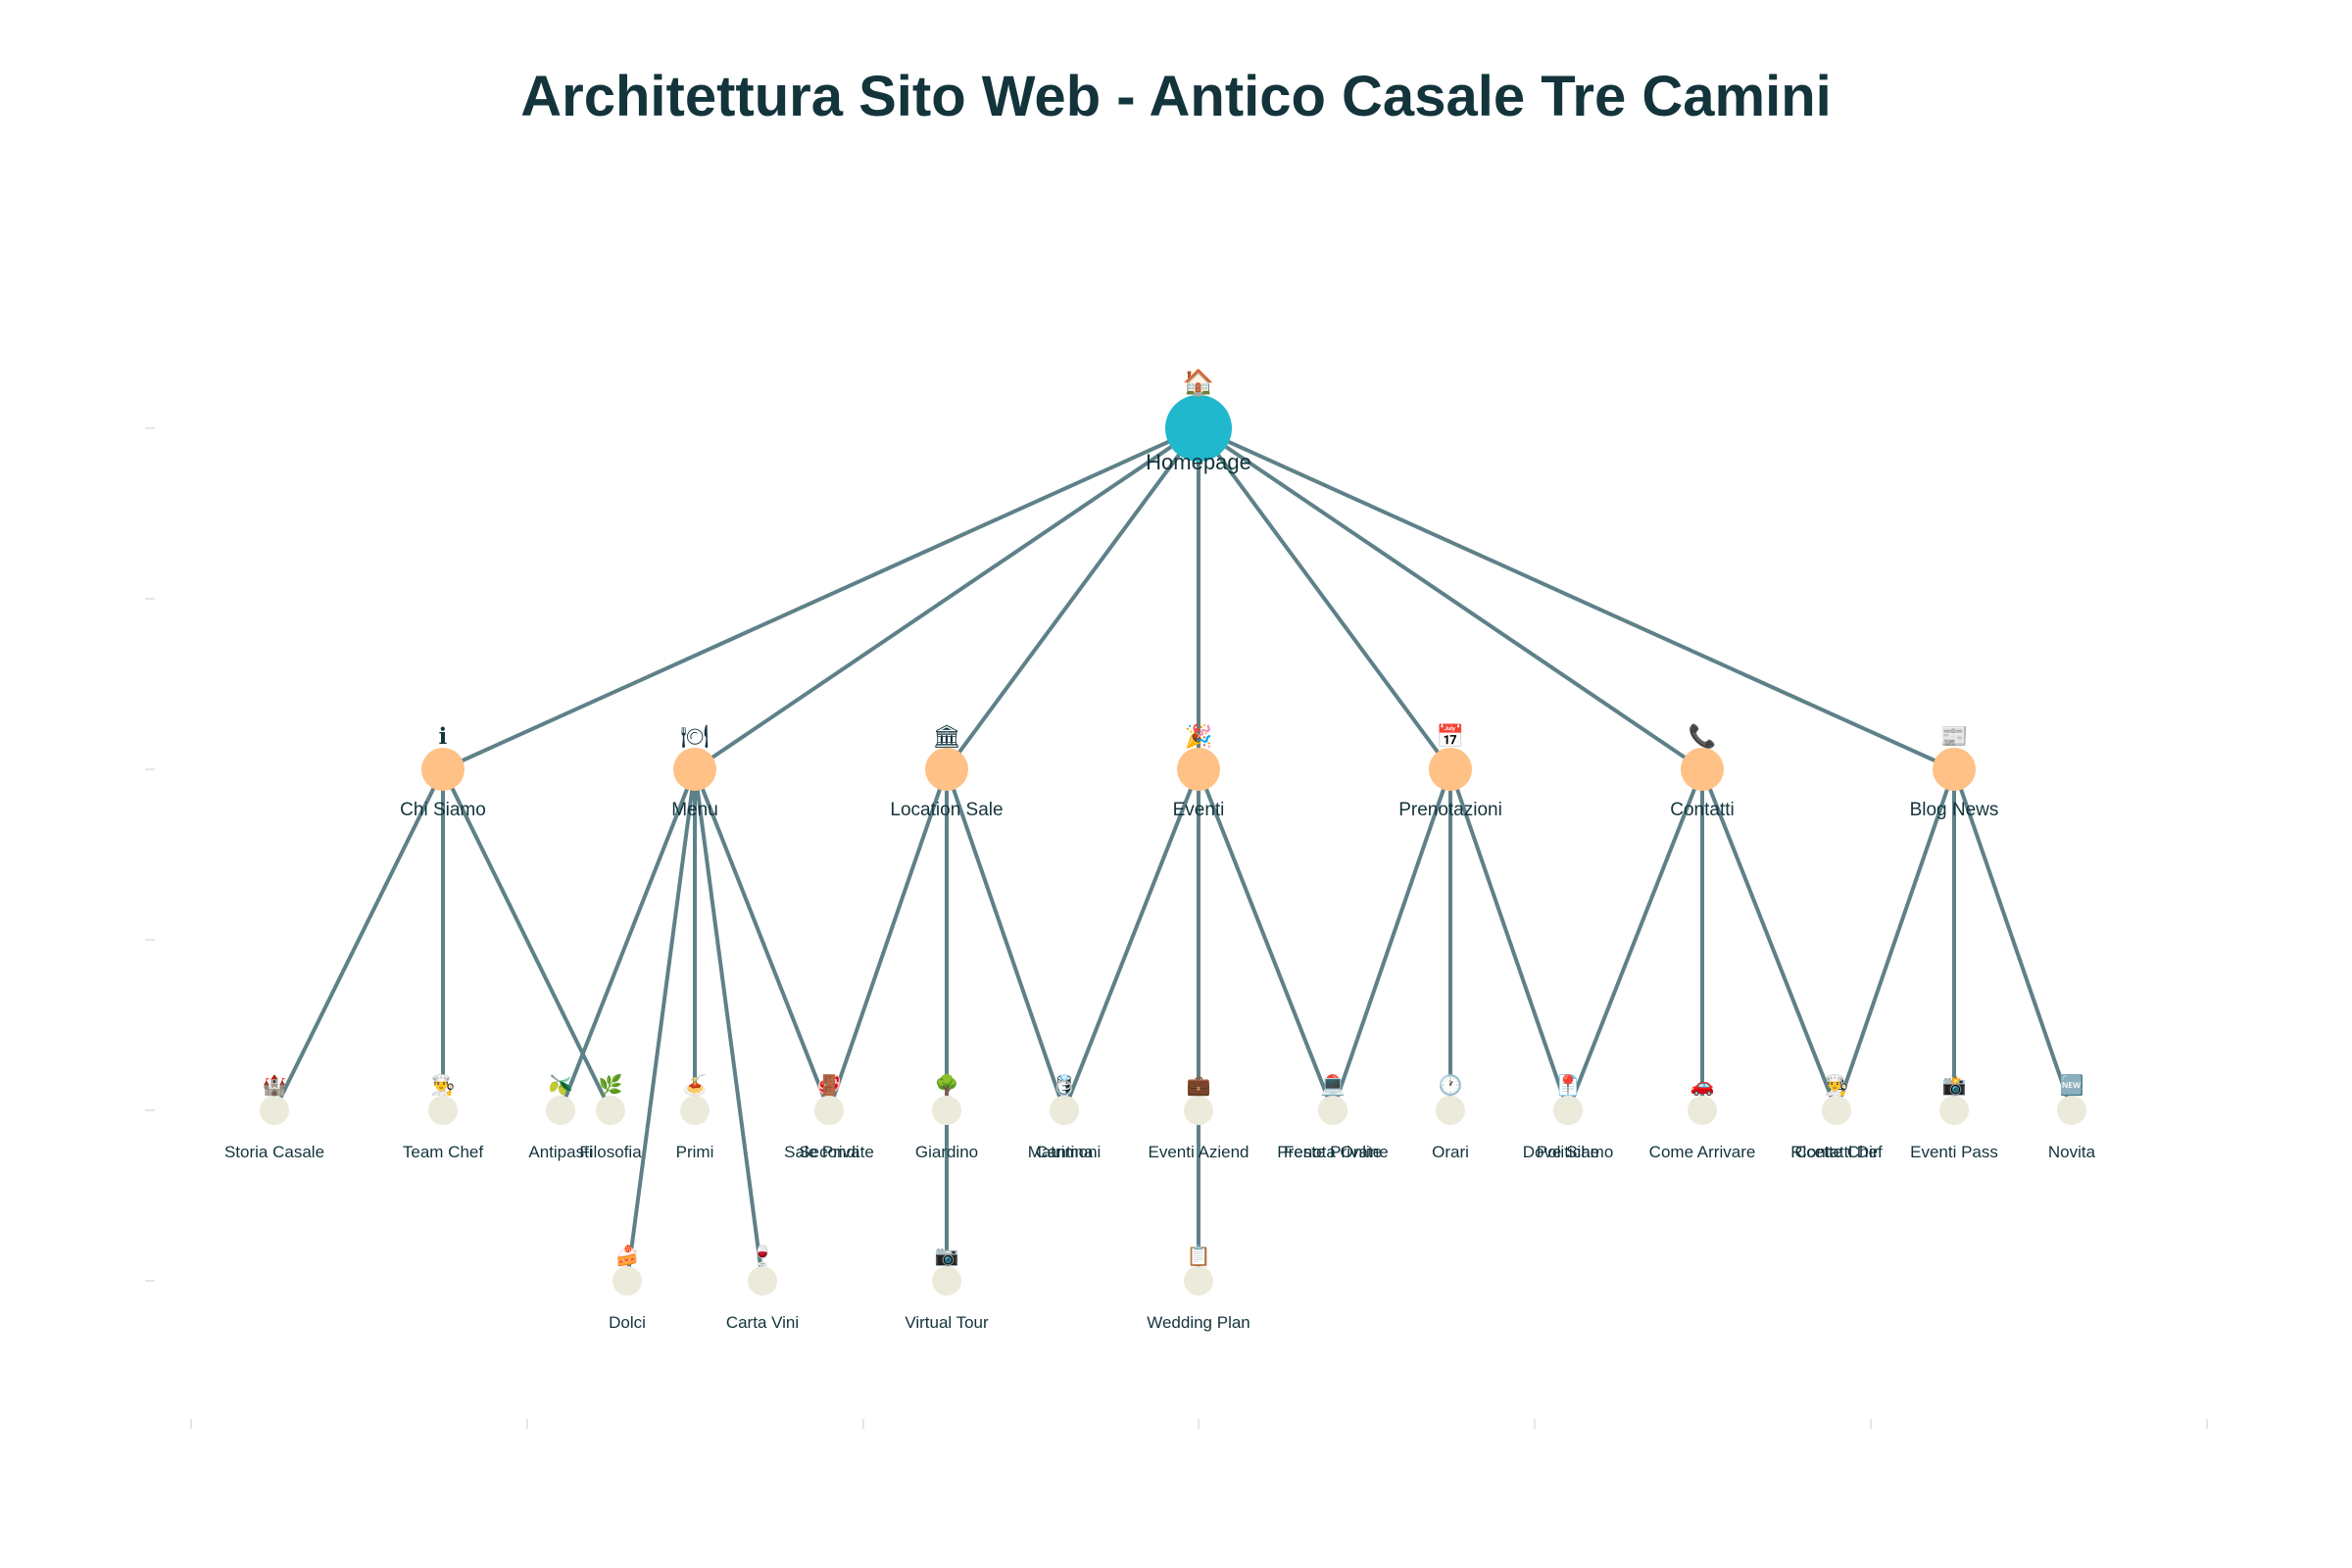  What do you see at coordinates (1198, 1117) in the screenshot?
I see `node-page-eventi-1: 💼 Eventi Aziend` at bounding box center [1198, 1117].